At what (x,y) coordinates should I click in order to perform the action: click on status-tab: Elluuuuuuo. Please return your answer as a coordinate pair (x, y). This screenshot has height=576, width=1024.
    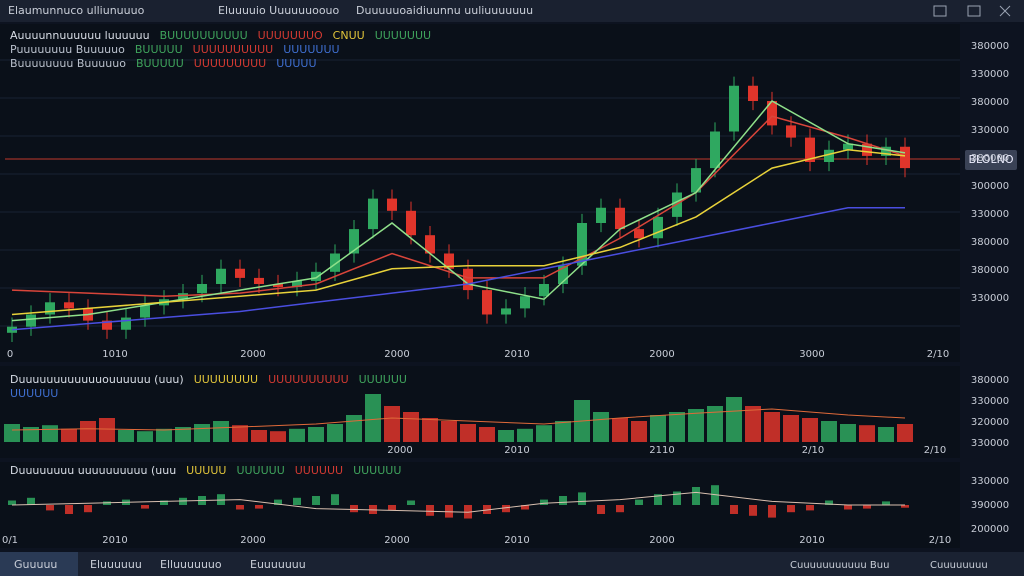
    Looking at the image, I should click on (191, 564).